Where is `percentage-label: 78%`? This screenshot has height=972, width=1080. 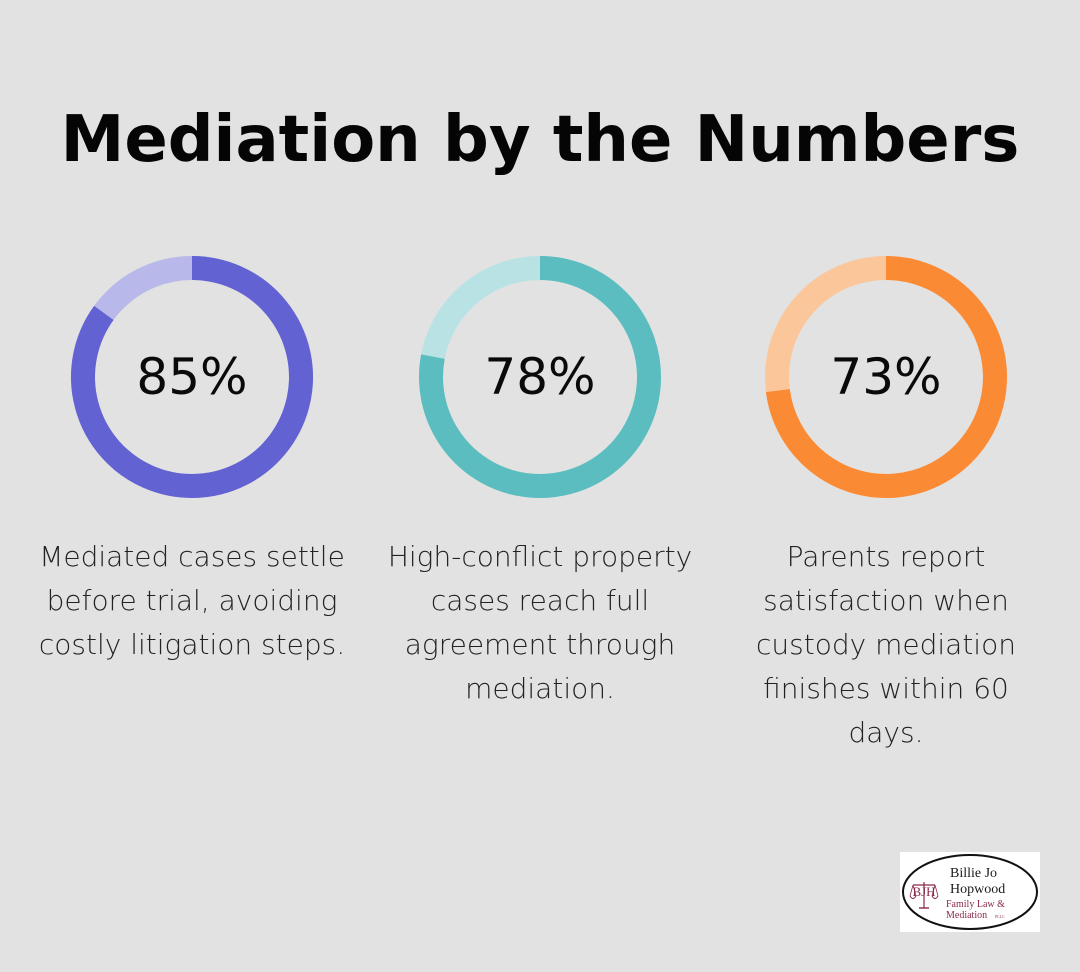
percentage-label: 78% is located at coordinates (540, 377).